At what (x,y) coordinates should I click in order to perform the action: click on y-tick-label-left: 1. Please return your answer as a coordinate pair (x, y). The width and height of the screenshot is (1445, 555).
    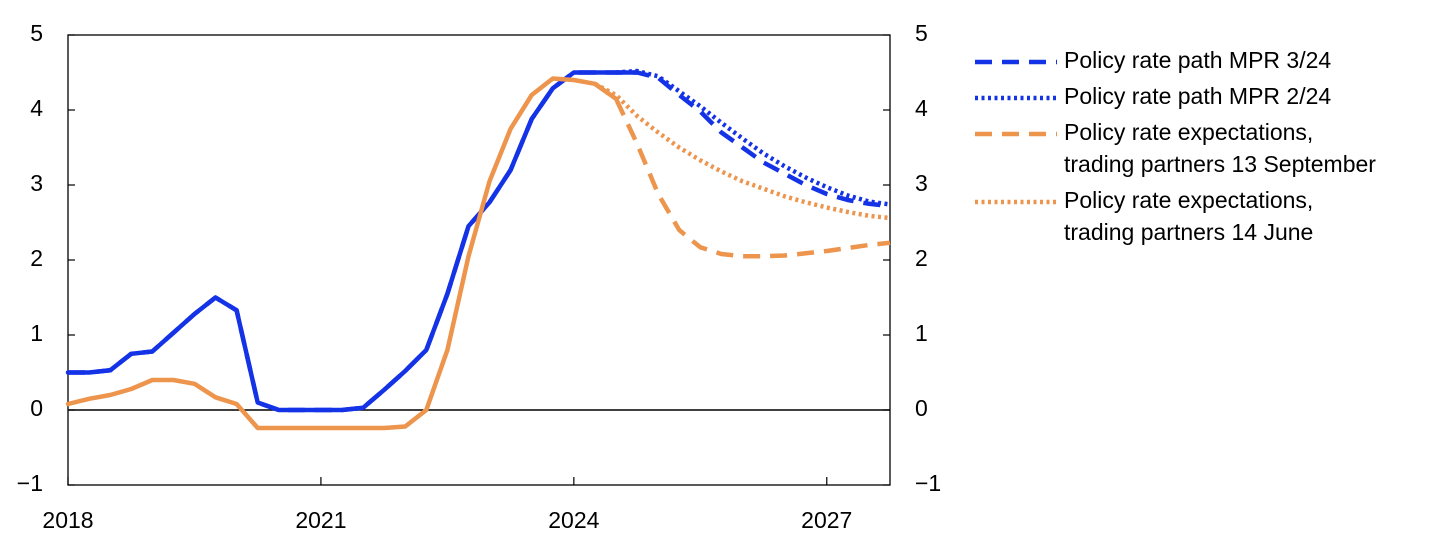
    Looking at the image, I should click on (36, 333).